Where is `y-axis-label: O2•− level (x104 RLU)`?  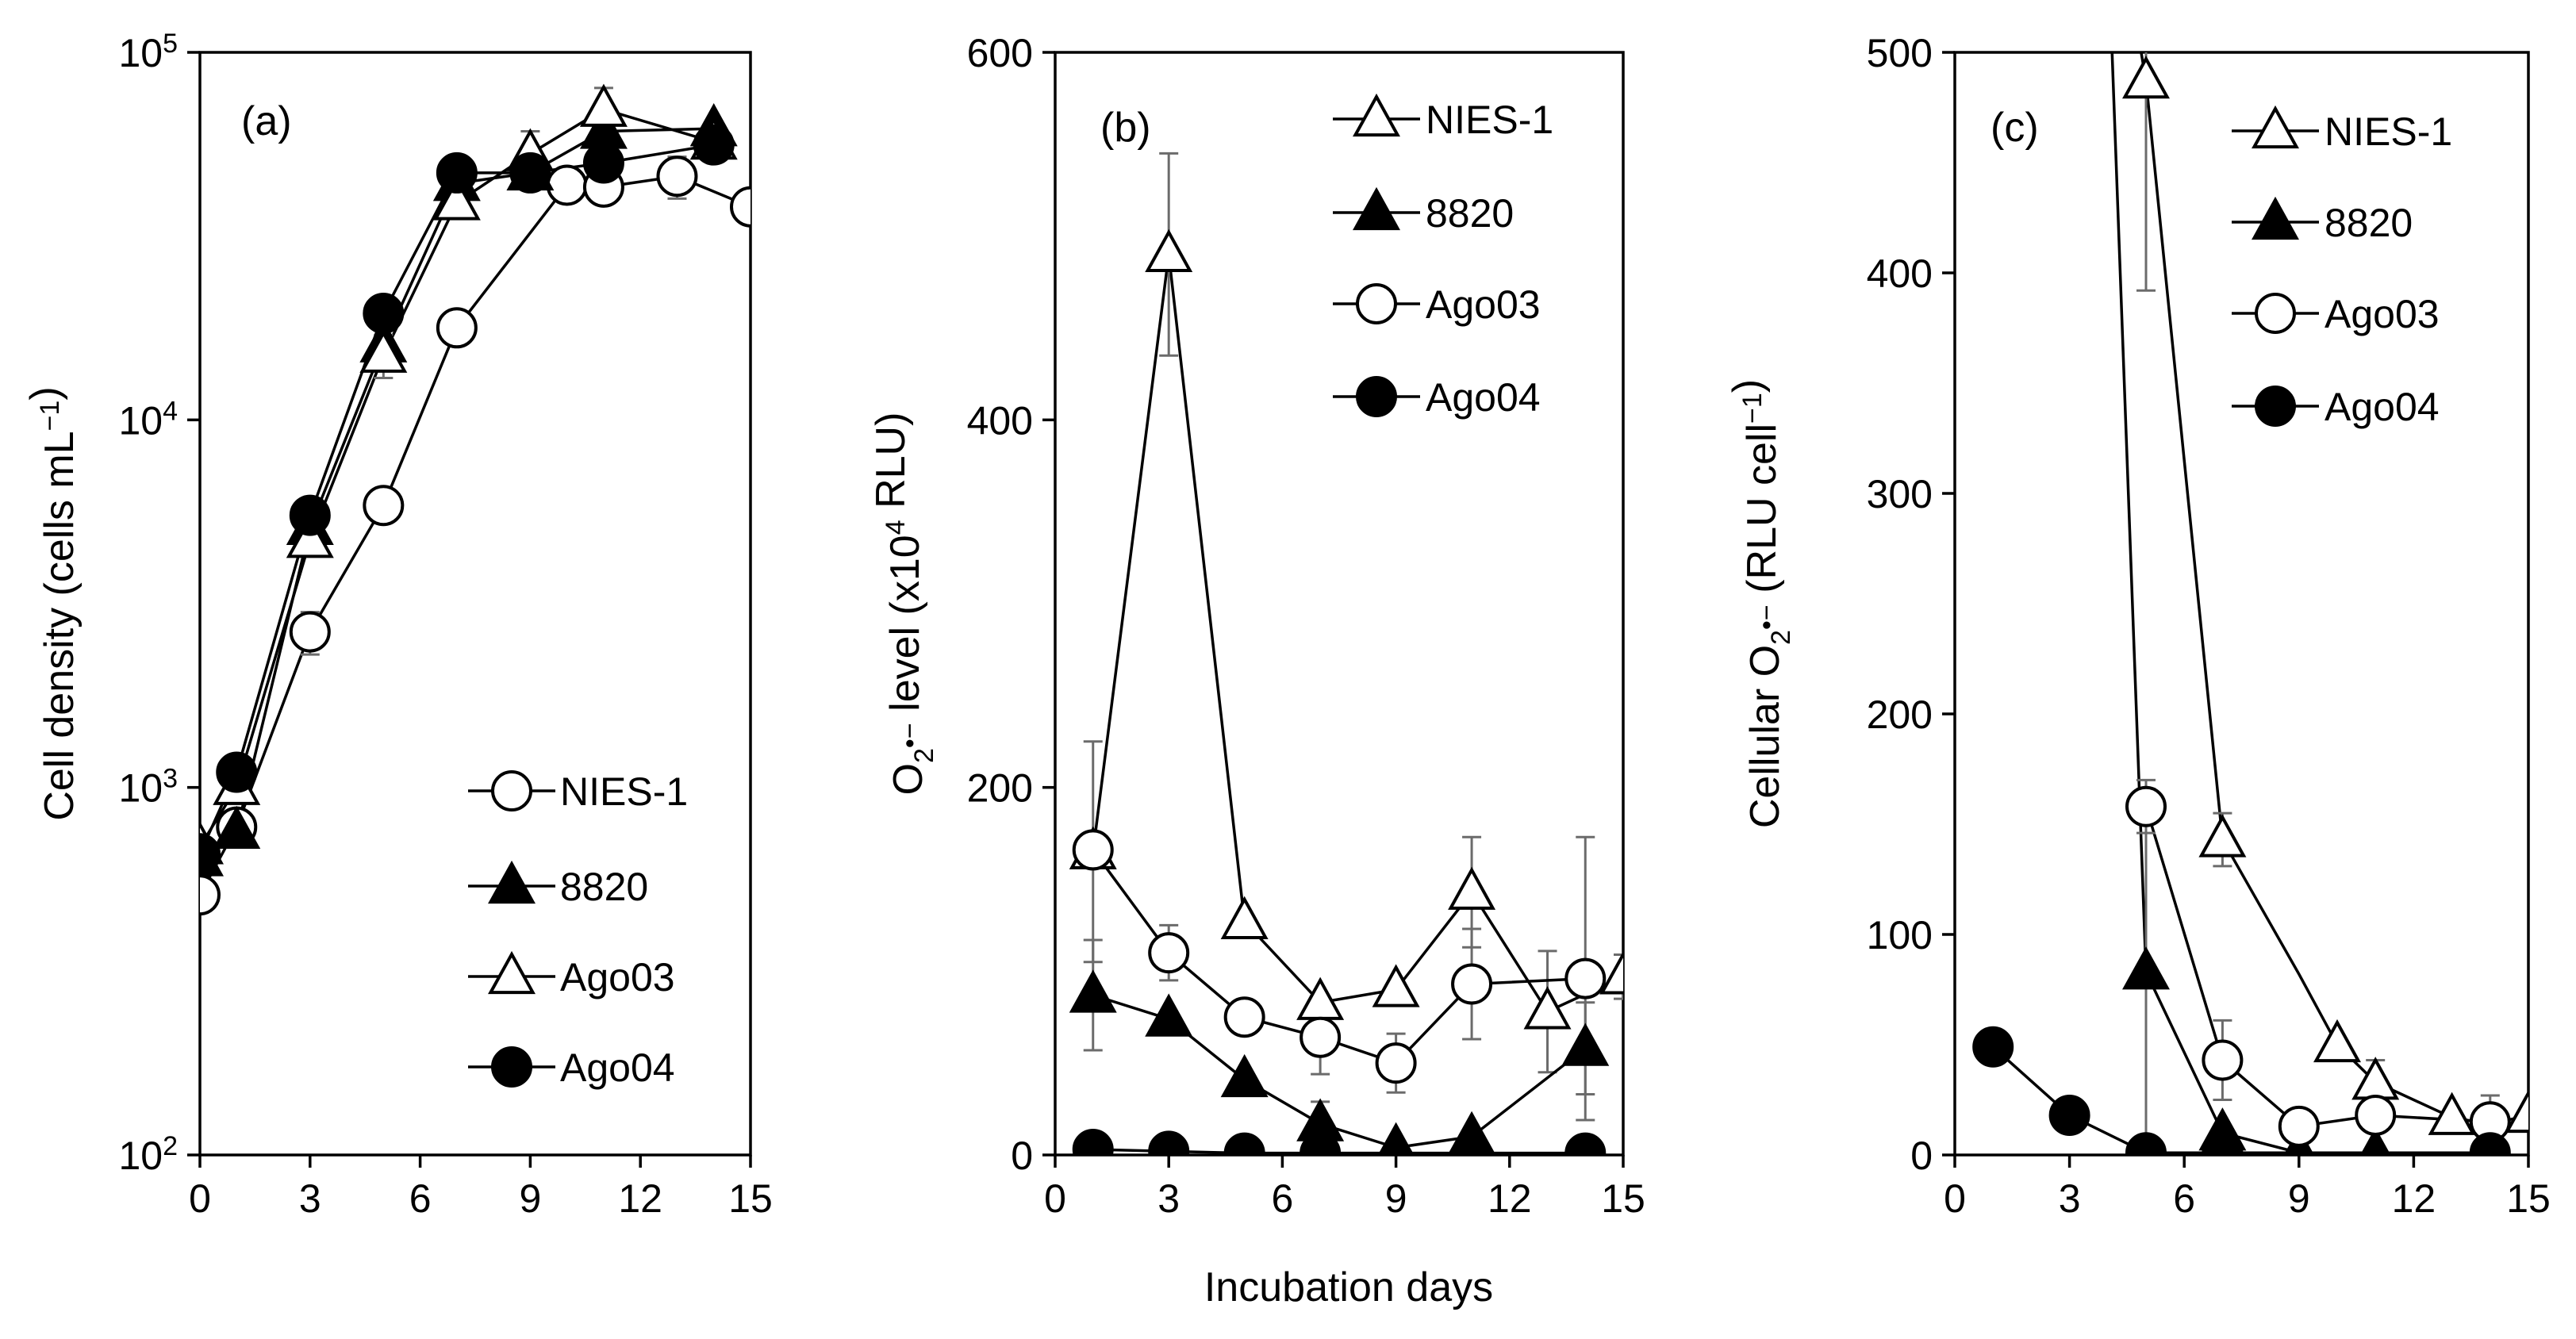
y-axis-label: O2•− level (x104 RLU) is located at coordinates (903, 604).